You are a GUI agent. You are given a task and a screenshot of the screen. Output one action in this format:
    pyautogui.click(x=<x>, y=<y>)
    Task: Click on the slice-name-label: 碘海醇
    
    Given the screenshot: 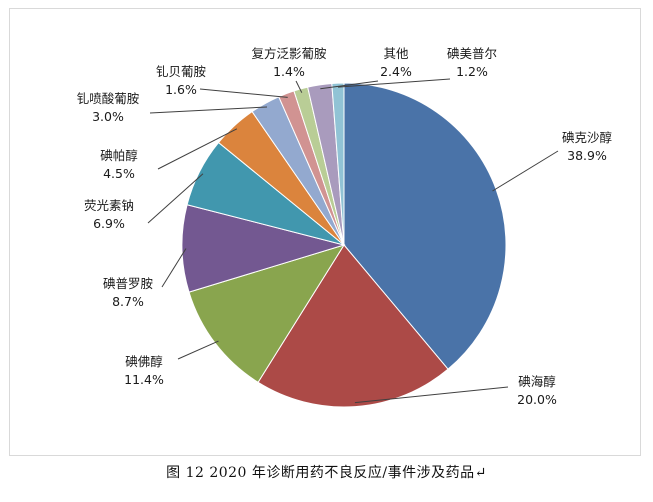 What is the action you would take?
    pyautogui.click(x=537, y=381)
    